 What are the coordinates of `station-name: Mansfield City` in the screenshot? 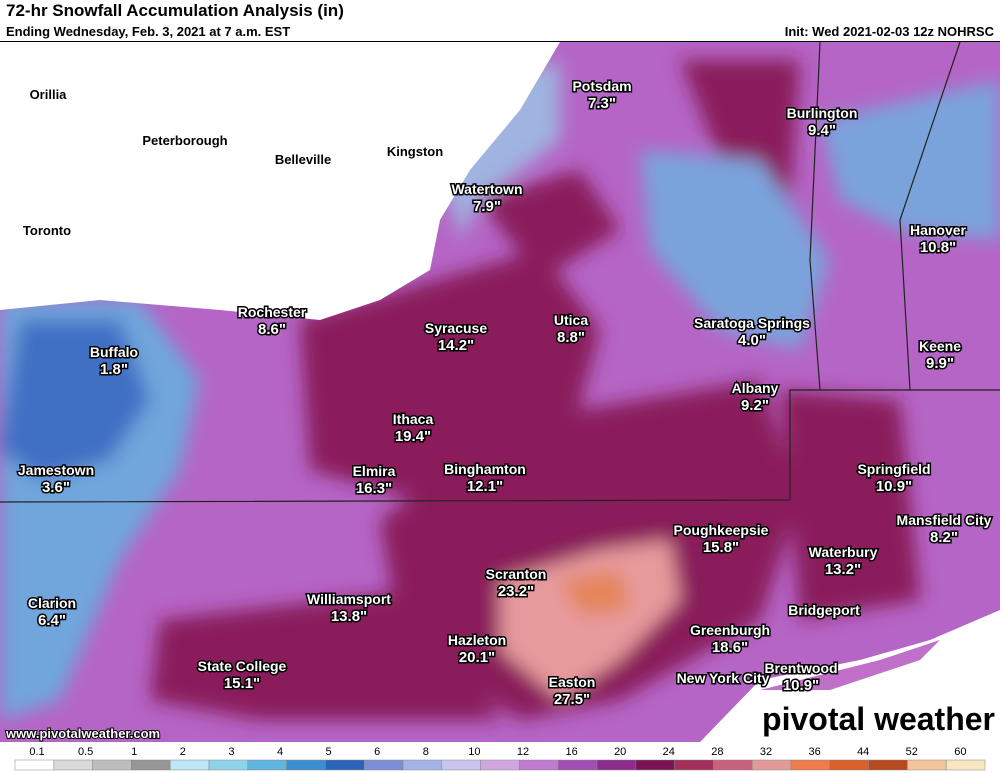 It's located at (944, 520).